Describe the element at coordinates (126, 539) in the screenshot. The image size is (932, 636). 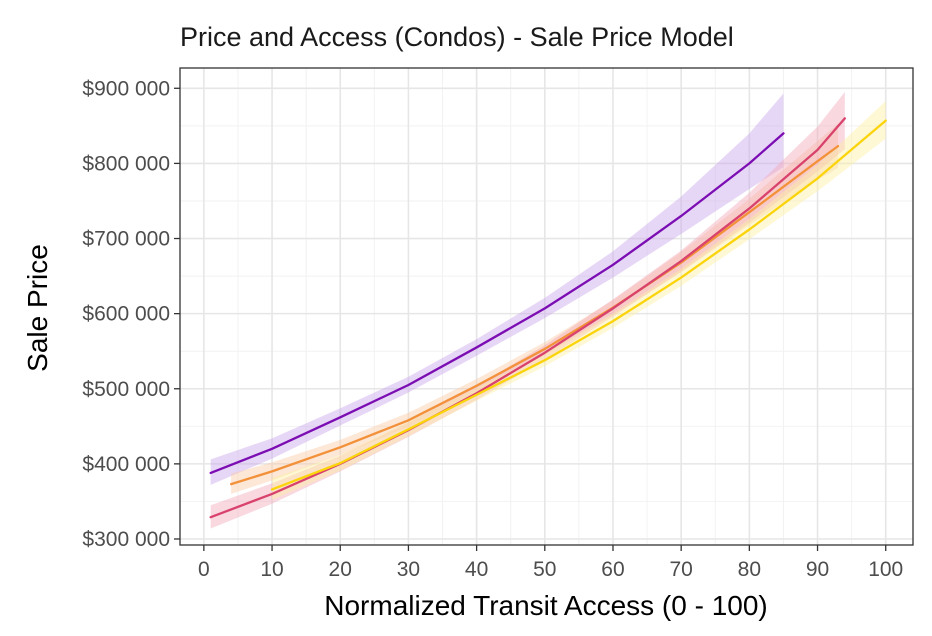
I see `y-tick-label: $300 000` at that location.